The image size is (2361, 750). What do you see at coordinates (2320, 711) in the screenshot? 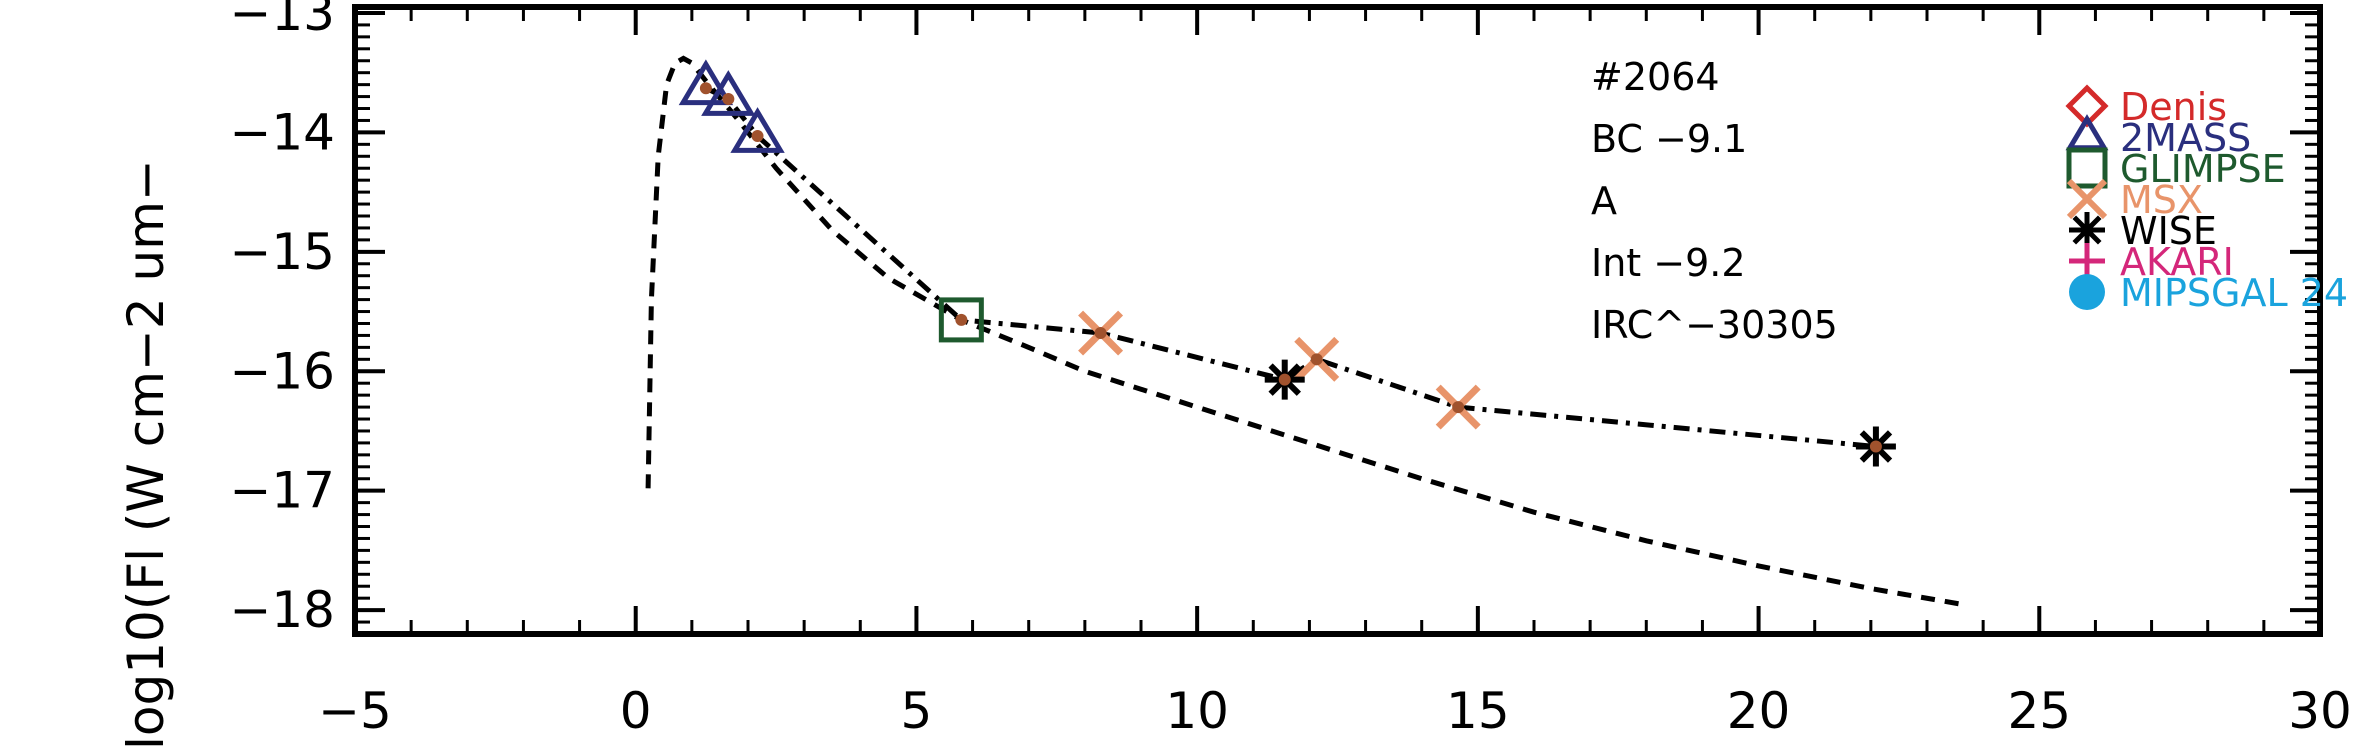
I see `x-tick-label: 30` at bounding box center [2320, 711].